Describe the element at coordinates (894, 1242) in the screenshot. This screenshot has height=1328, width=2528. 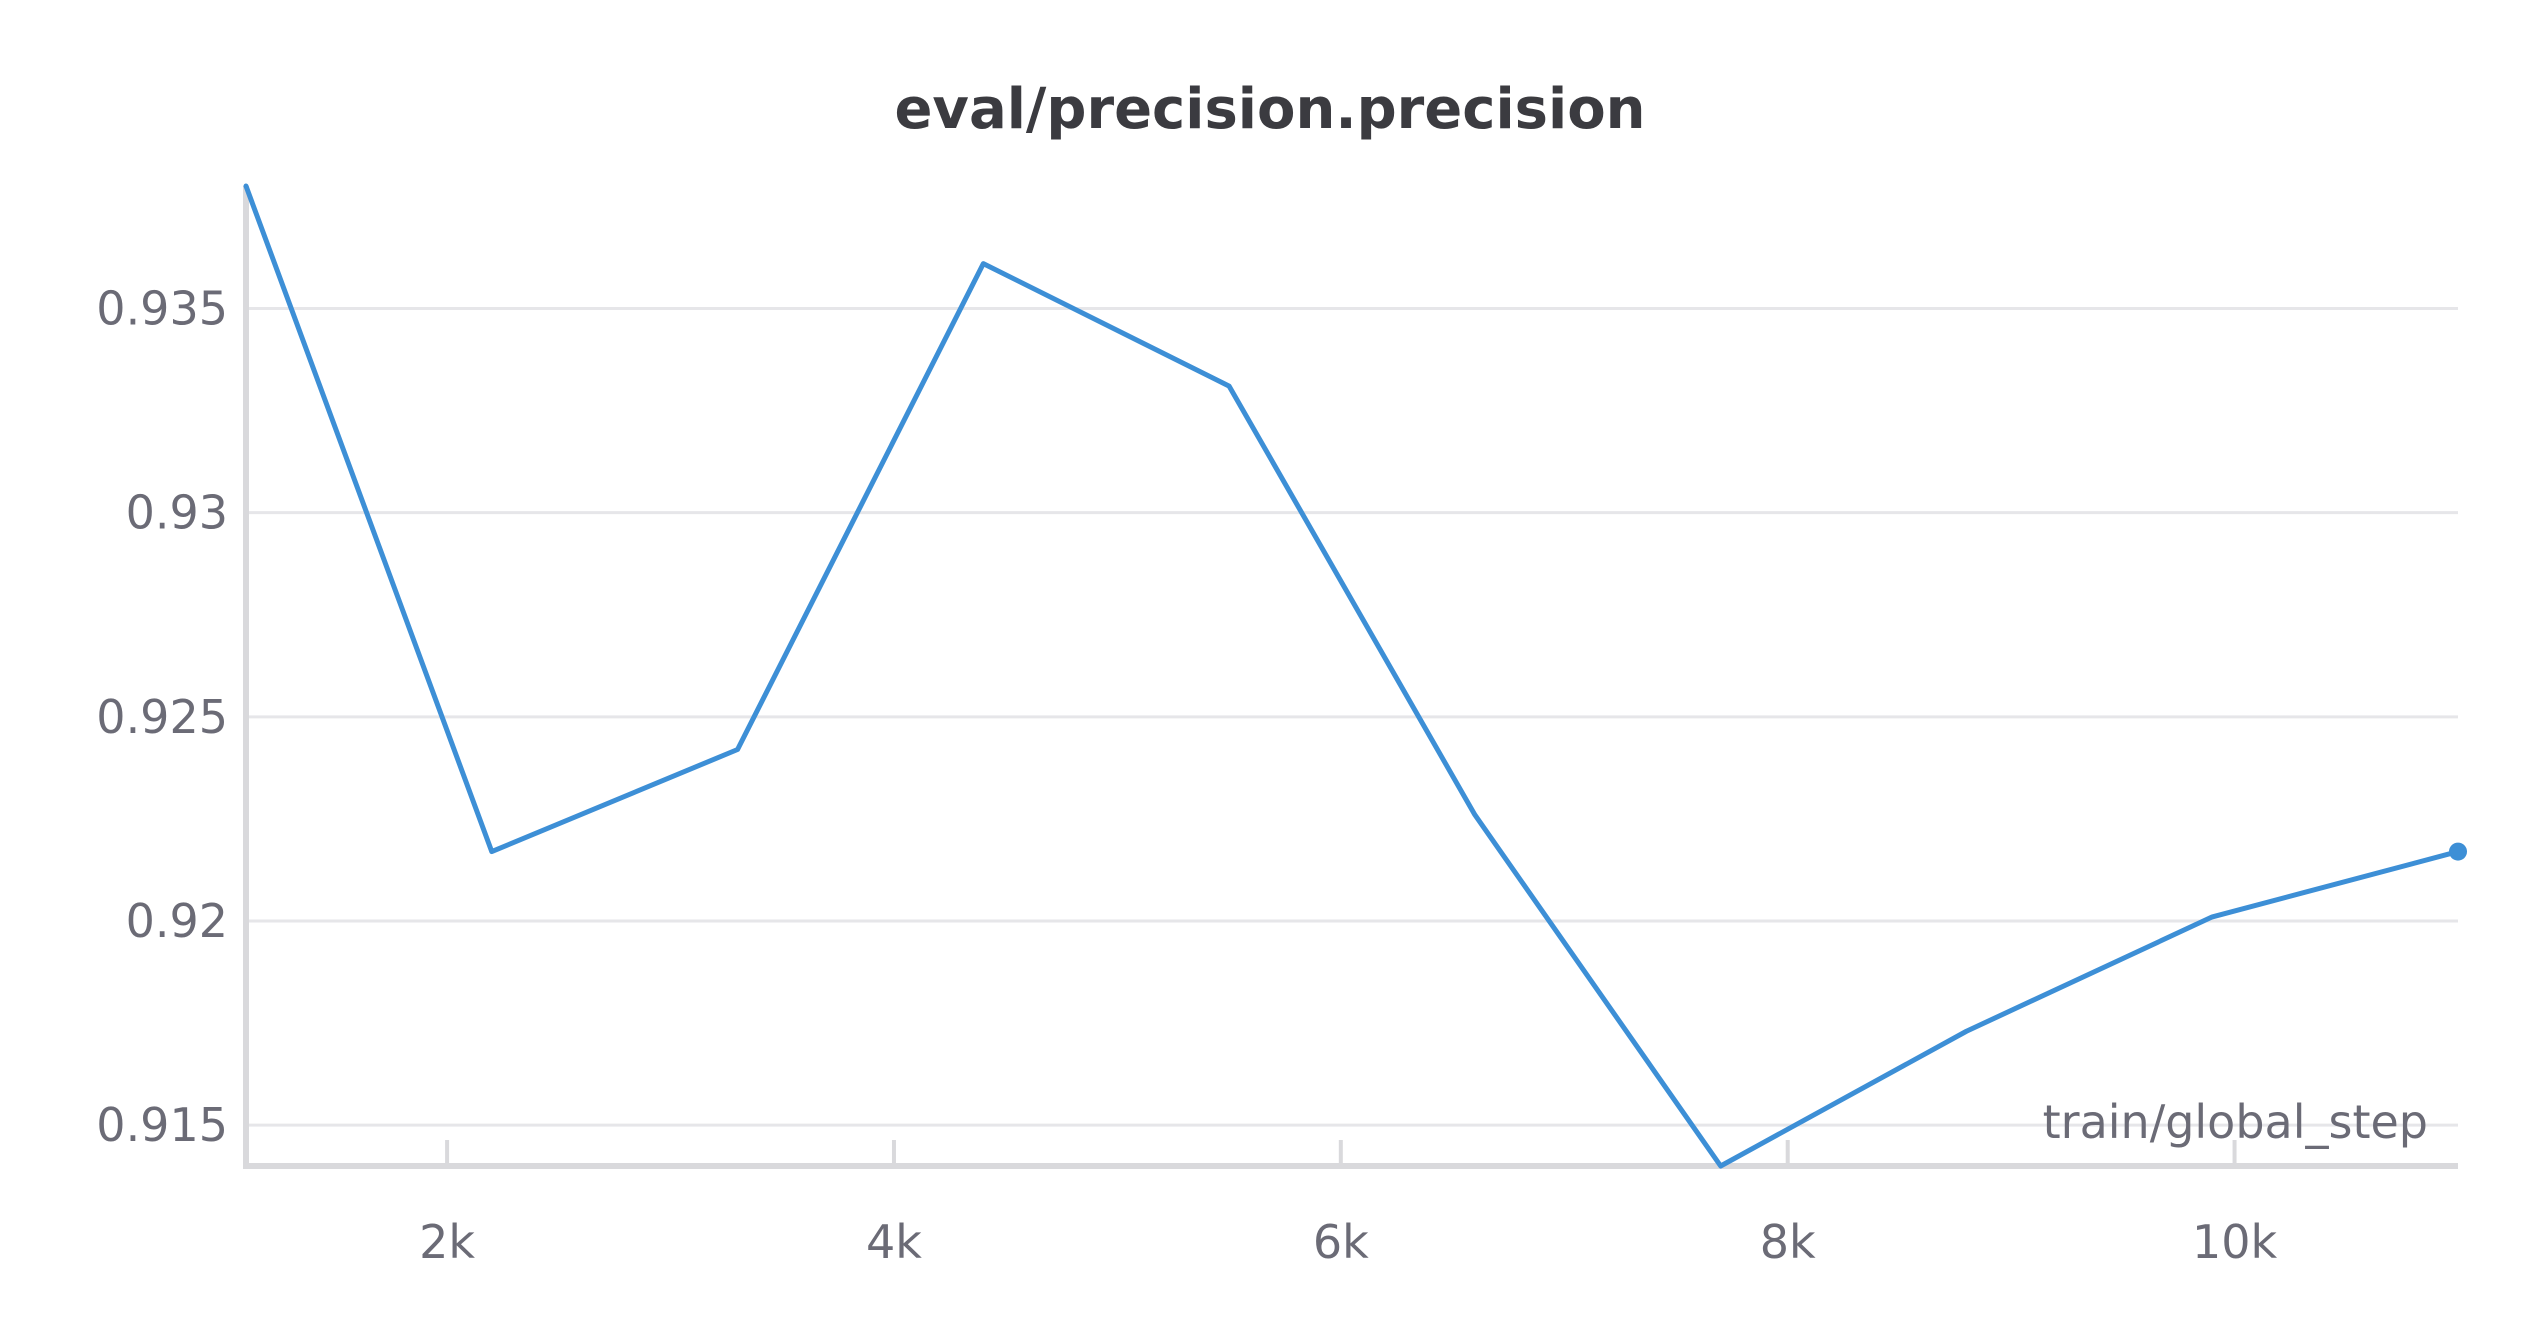
I see `x-tick-label: 4k` at that location.